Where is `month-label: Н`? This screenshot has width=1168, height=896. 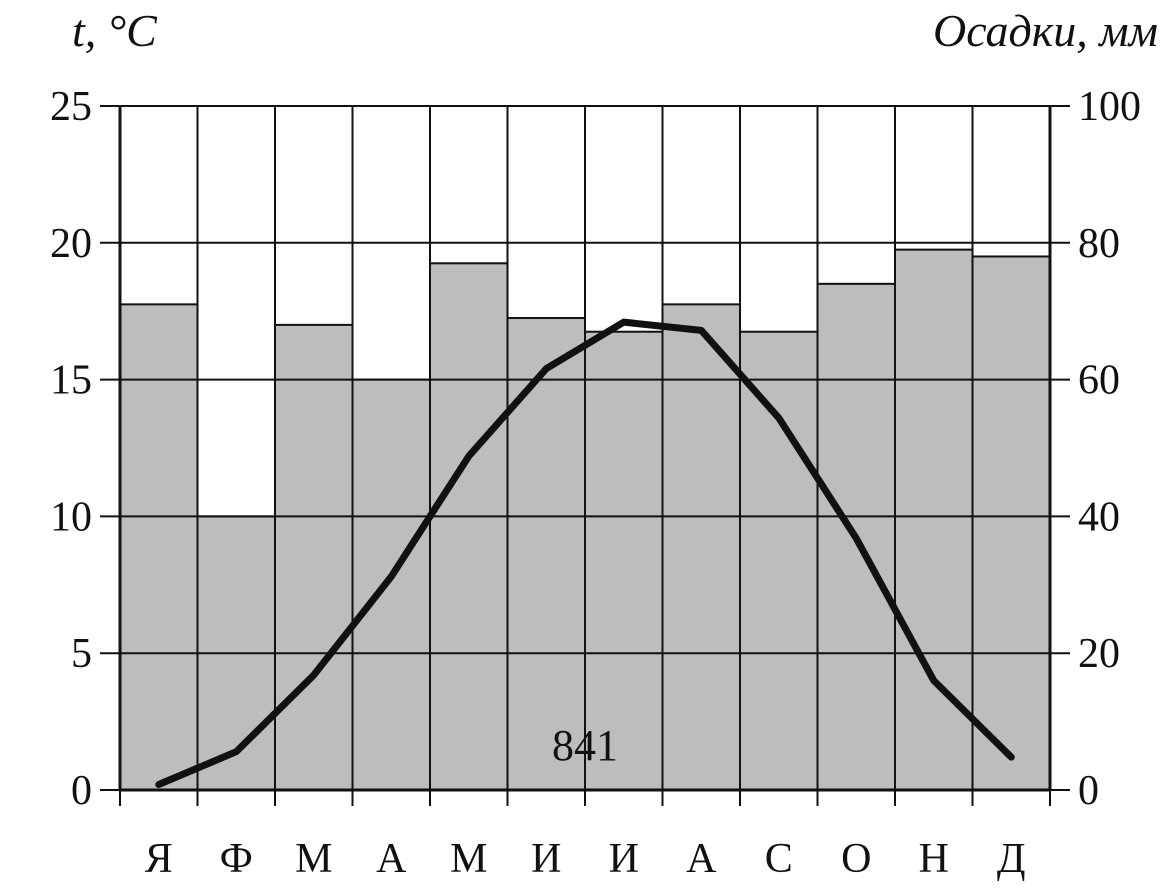 month-label: Н is located at coordinates (934, 859).